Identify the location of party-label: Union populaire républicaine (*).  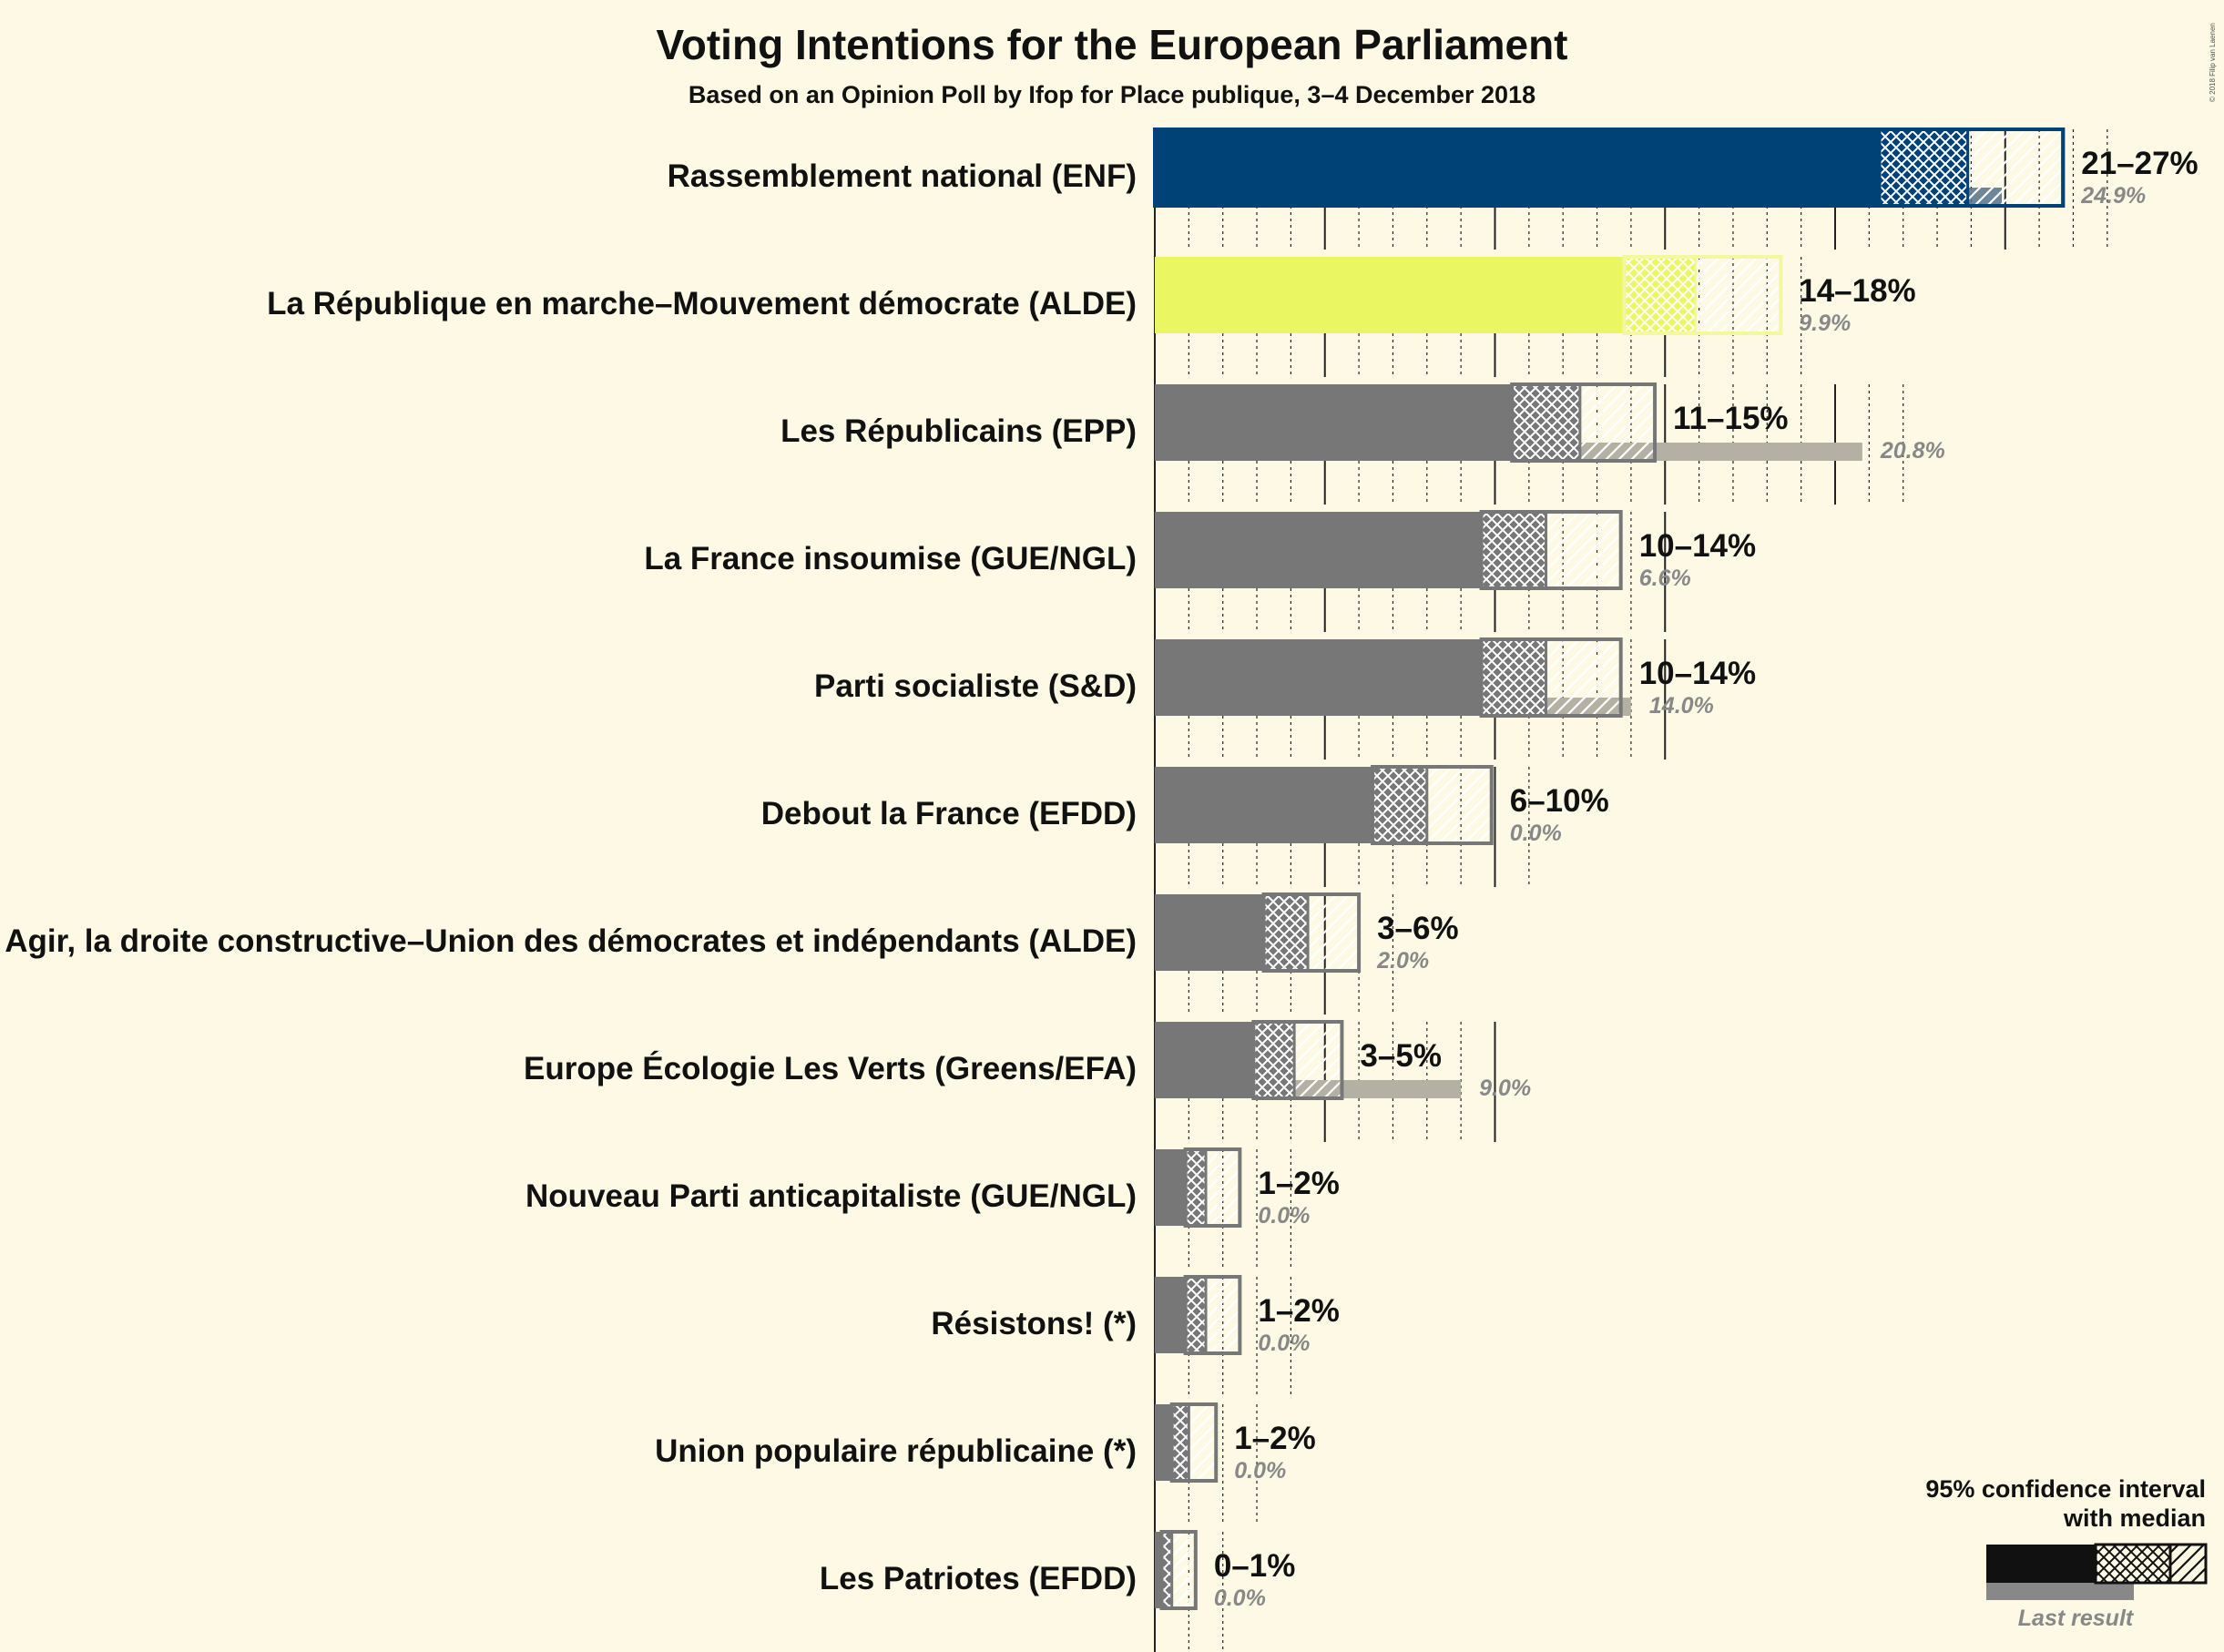
(896, 1451).